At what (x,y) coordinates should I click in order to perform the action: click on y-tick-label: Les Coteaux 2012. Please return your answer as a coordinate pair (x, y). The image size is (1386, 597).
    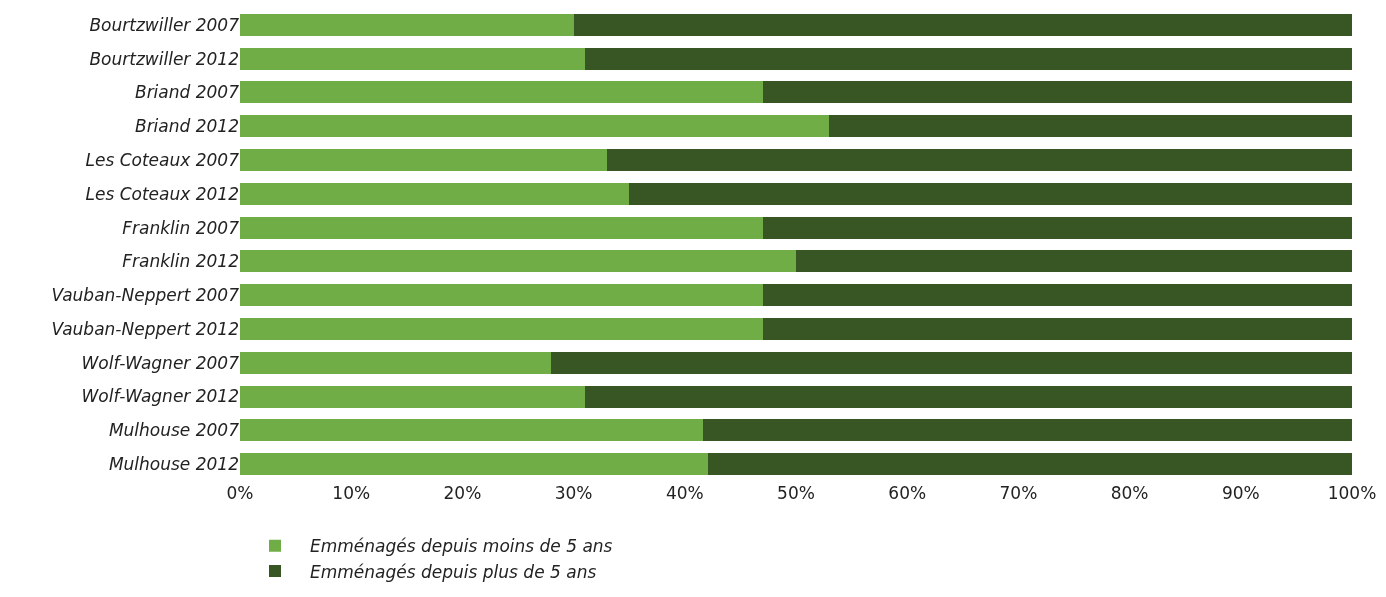
    Looking at the image, I should click on (162, 193).